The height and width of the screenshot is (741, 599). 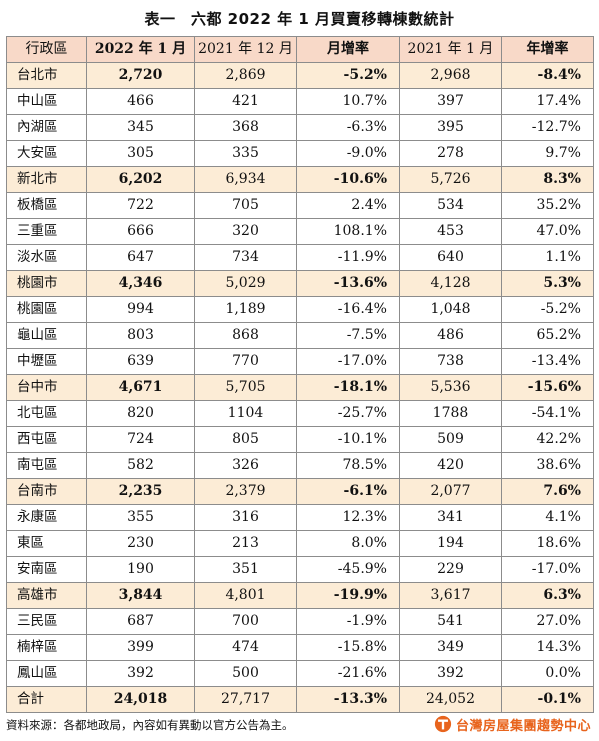 What do you see at coordinates (140, 413) in the screenshot?
I see `value-2022-01-cell: 820` at bounding box center [140, 413].